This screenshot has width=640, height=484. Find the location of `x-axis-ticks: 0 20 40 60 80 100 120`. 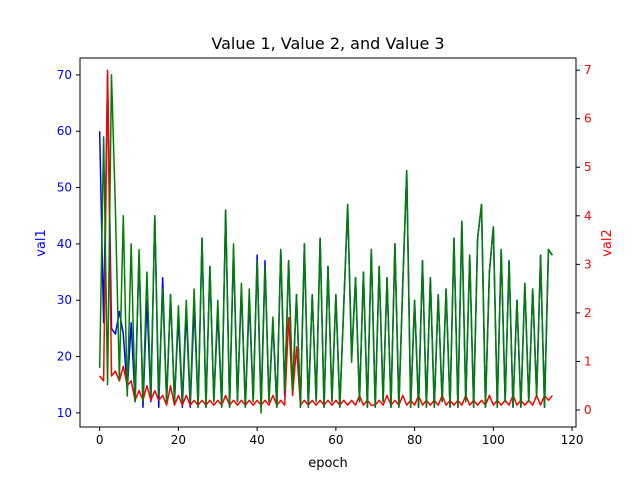

x-axis-ticks: 0 20 40 60 80 100 120 is located at coordinates (340, 437).